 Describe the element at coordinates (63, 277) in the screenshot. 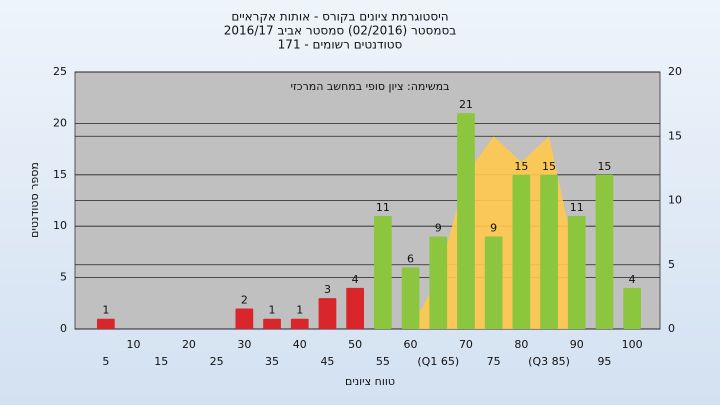

I see `y-tick-label: 5` at that location.